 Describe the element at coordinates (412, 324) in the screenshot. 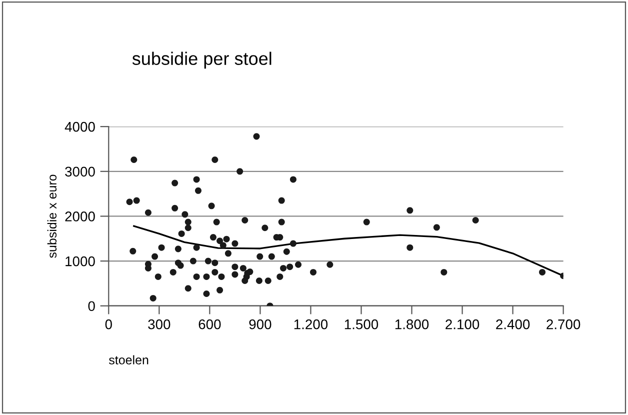

I see `x-tick-label: 1.800` at that location.